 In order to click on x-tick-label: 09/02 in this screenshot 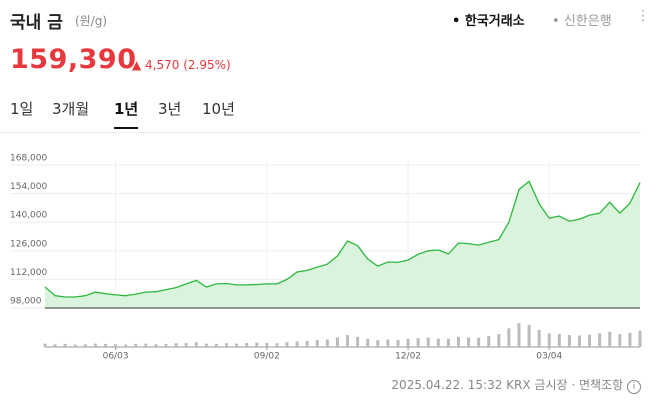, I will do `click(267, 357)`.